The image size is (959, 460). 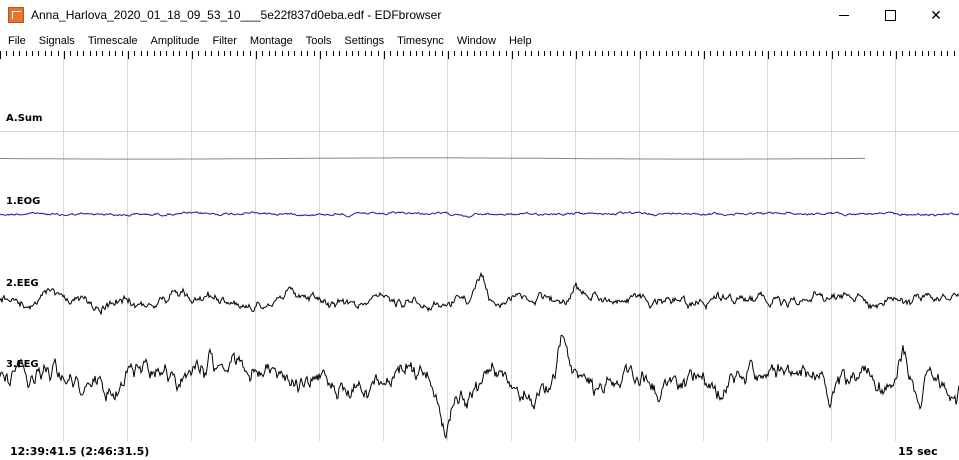 What do you see at coordinates (175, 41) in the screenshot?
I see `menu-amplitude: Amplitude` at bounding box center [175, 41].